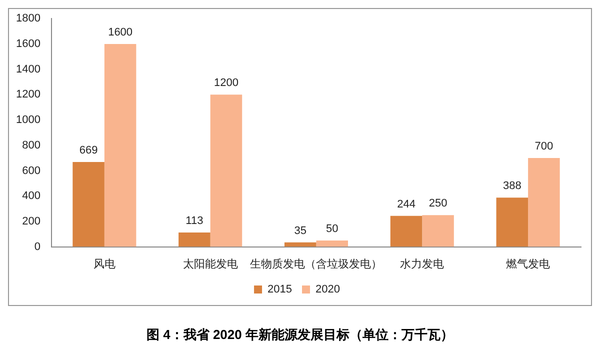 The image size is (600, 348). What do you see at coordinates (226, 83) in the screenshot?
I see `data-label: 1200` at bounding box center [226, 83].